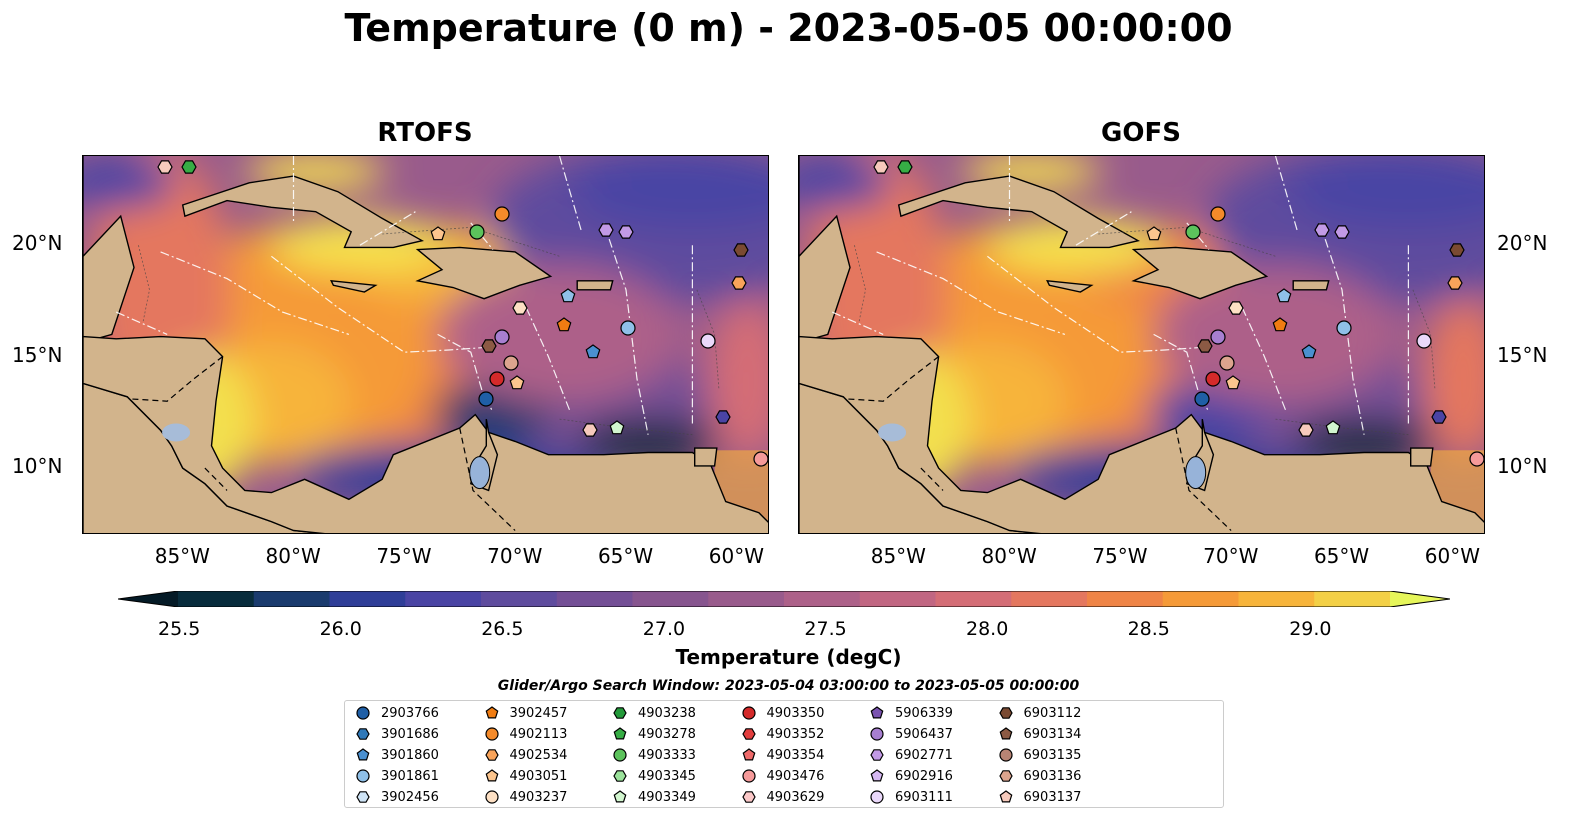 The width and height of the screenshot is (1577, 826). Describe the element at coordinates (340, 629) in the screenshot. I see `colorbar-tick-label: 26.0` at that location.